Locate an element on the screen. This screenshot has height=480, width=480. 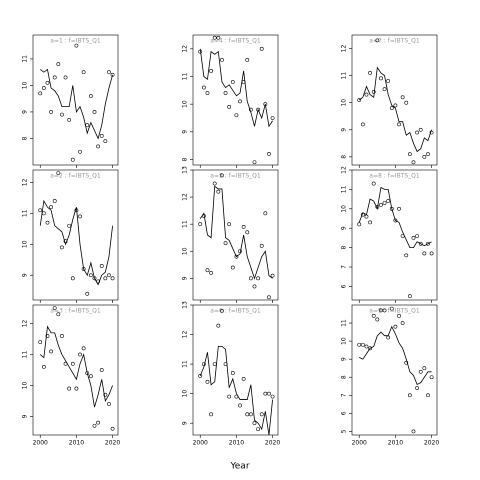
panel-title: a=7 : f=IBTS_Q1 is located at coordinates (394, 41).